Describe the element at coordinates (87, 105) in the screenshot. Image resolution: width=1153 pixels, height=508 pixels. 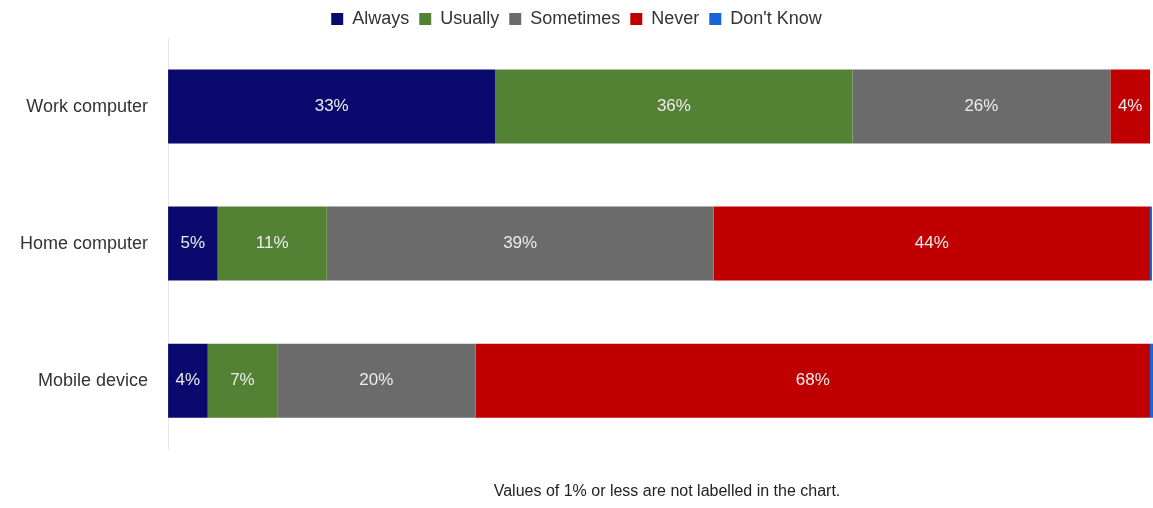
I see `y-tick-label: Work computer` at that location.